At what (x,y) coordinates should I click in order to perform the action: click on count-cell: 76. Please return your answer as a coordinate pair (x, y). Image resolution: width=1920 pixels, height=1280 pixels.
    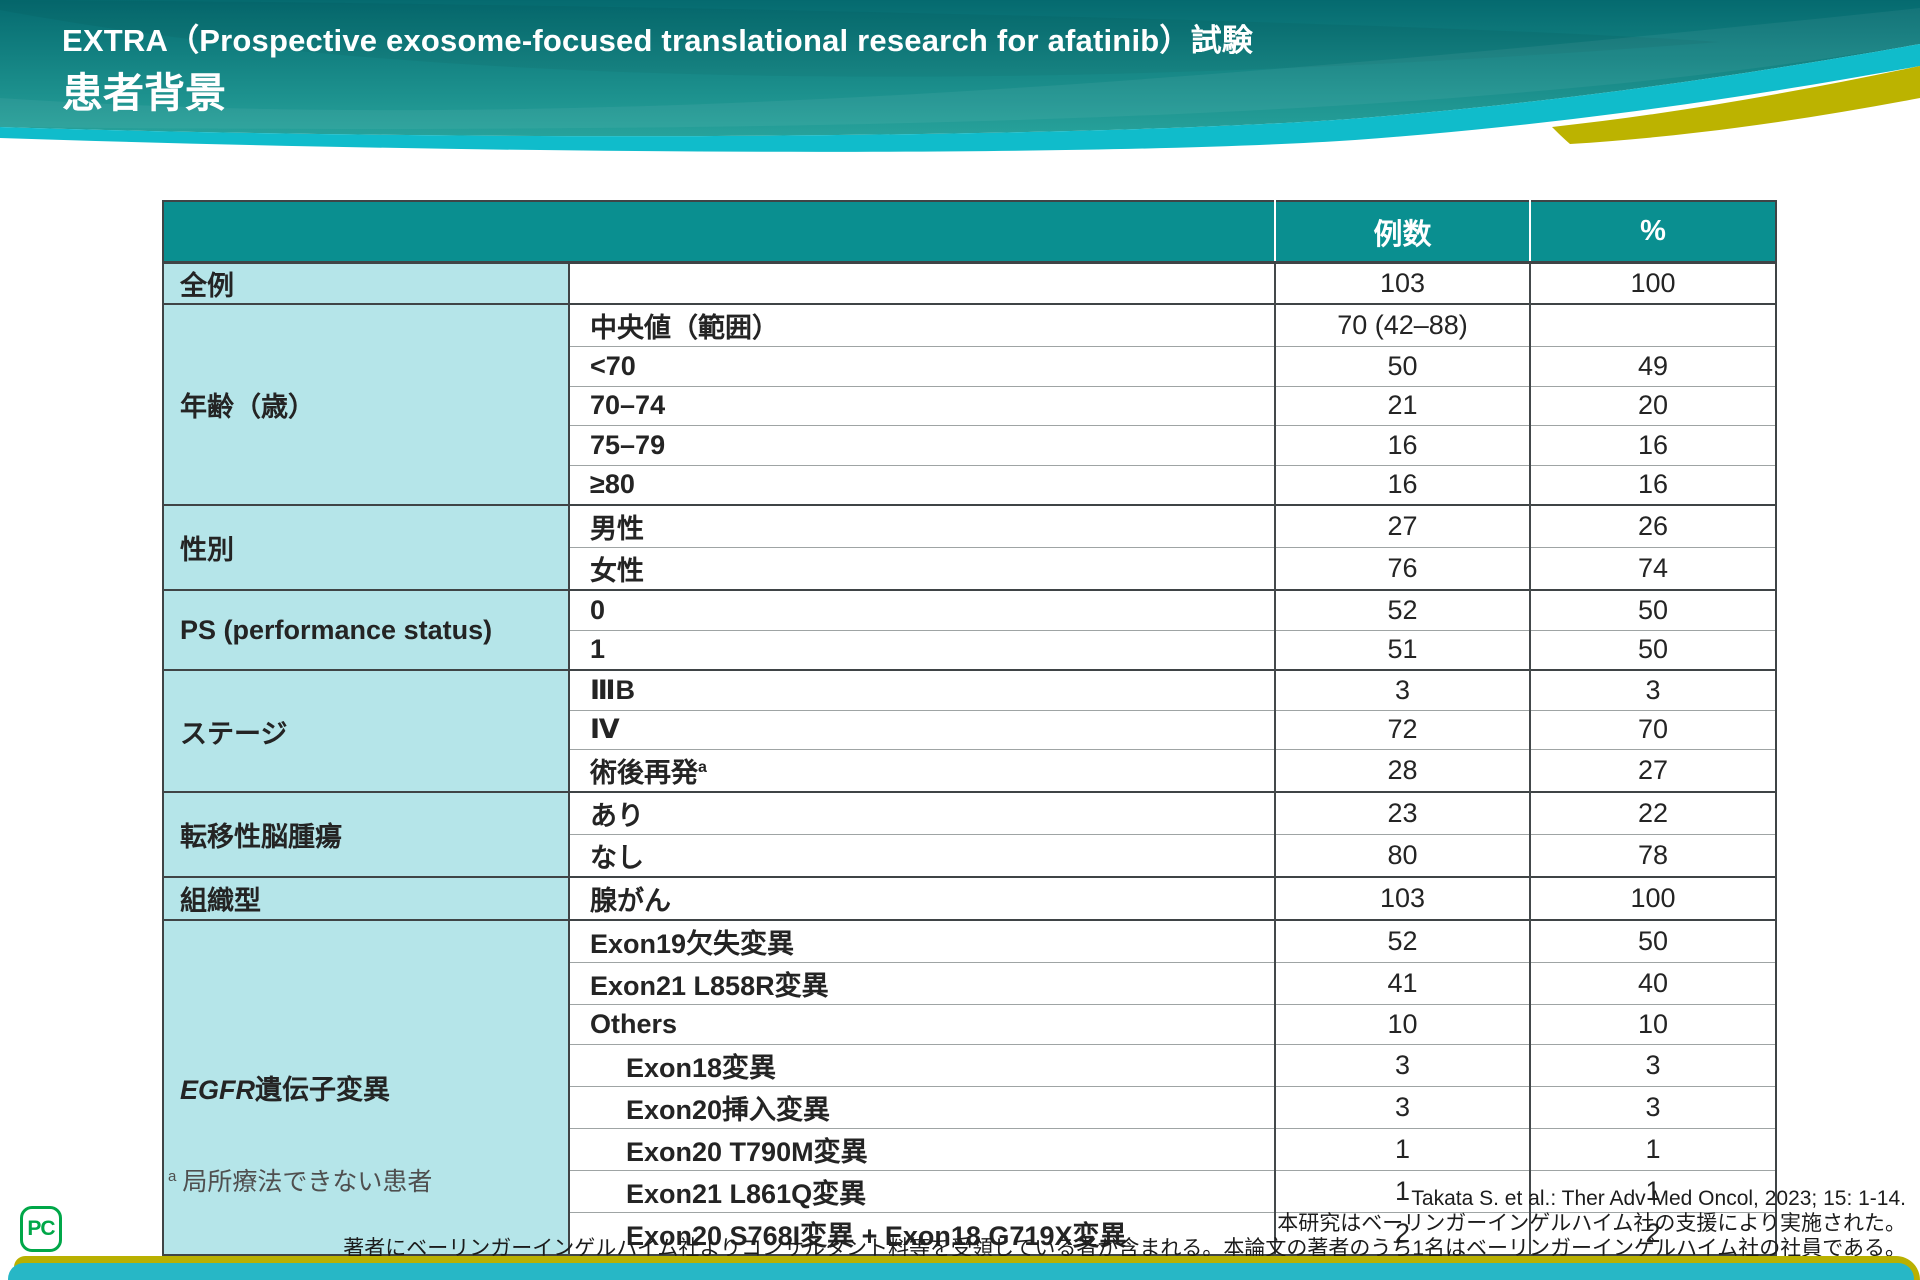
    Looking at the image, I should click on (1402, 568).